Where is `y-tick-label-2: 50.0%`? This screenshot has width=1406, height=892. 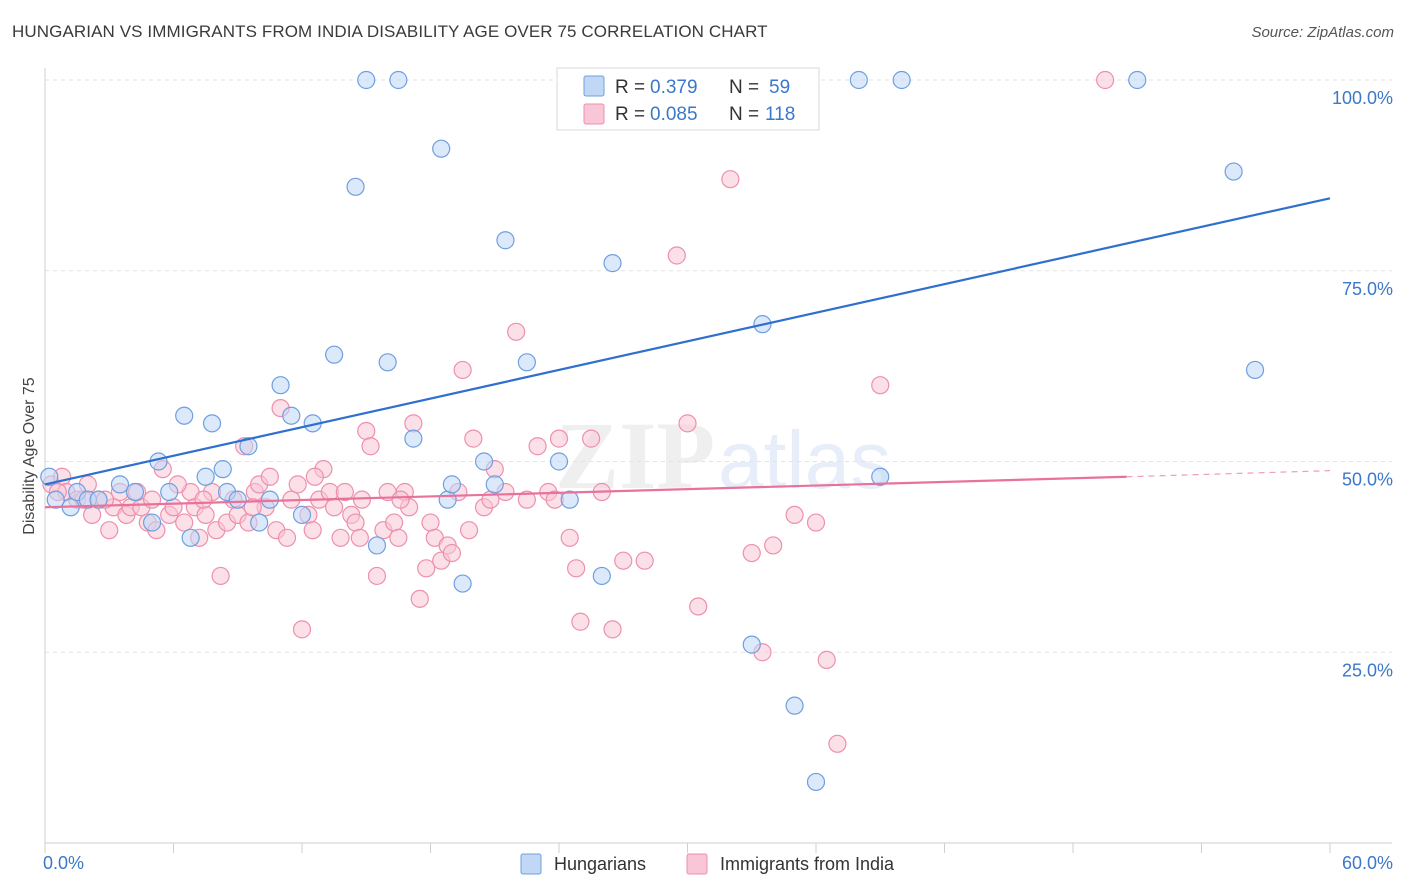 y-tick-label-2: 50.0% is located at coordinates (1367, 480).